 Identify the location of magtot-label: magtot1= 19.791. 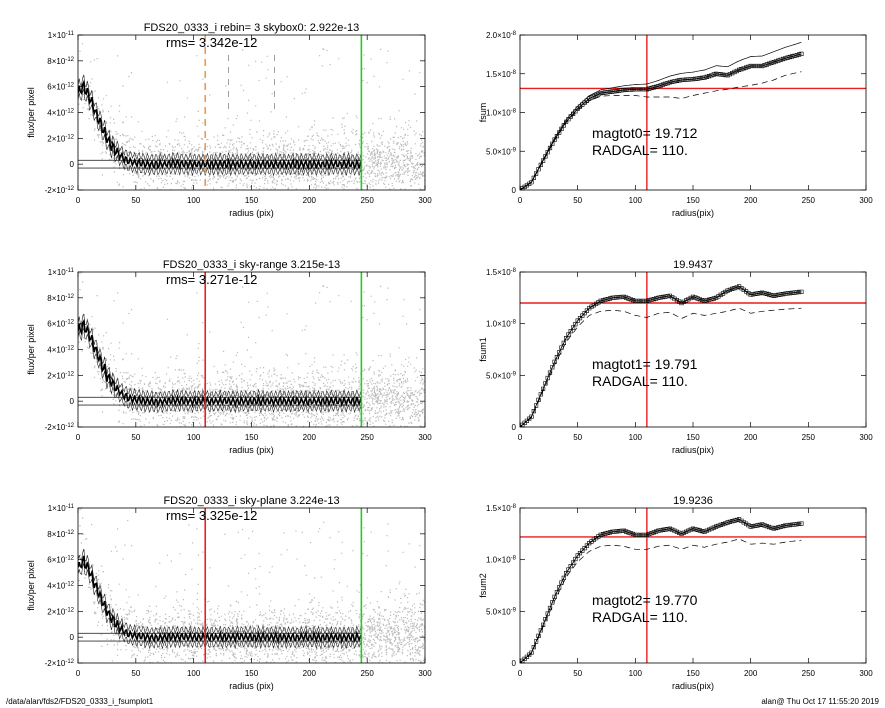
(645, 364).